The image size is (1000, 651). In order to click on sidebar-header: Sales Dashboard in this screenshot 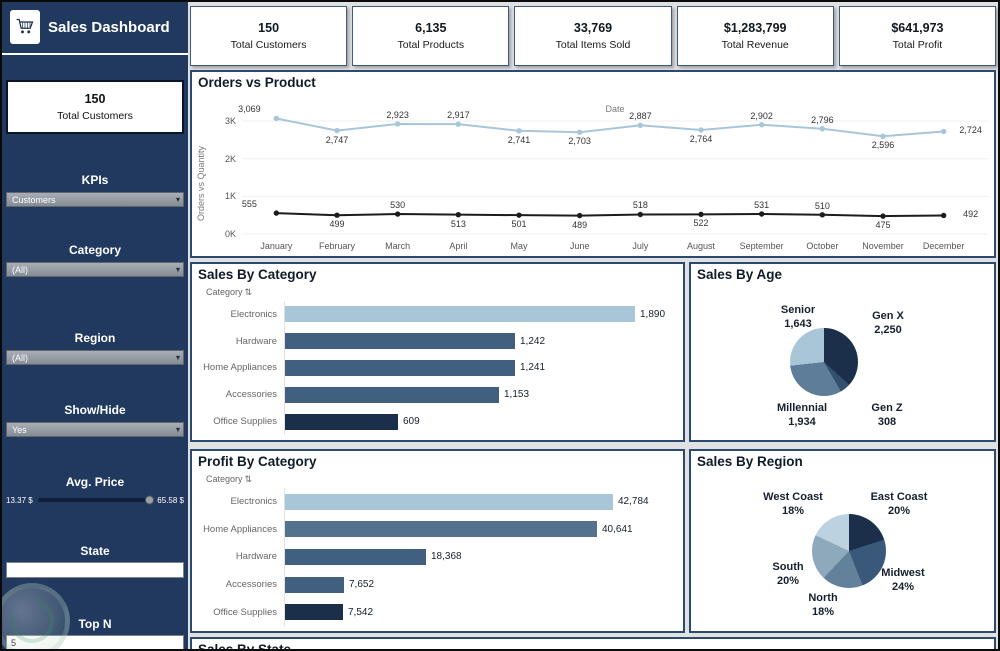, I will do `click(95, 28)`.